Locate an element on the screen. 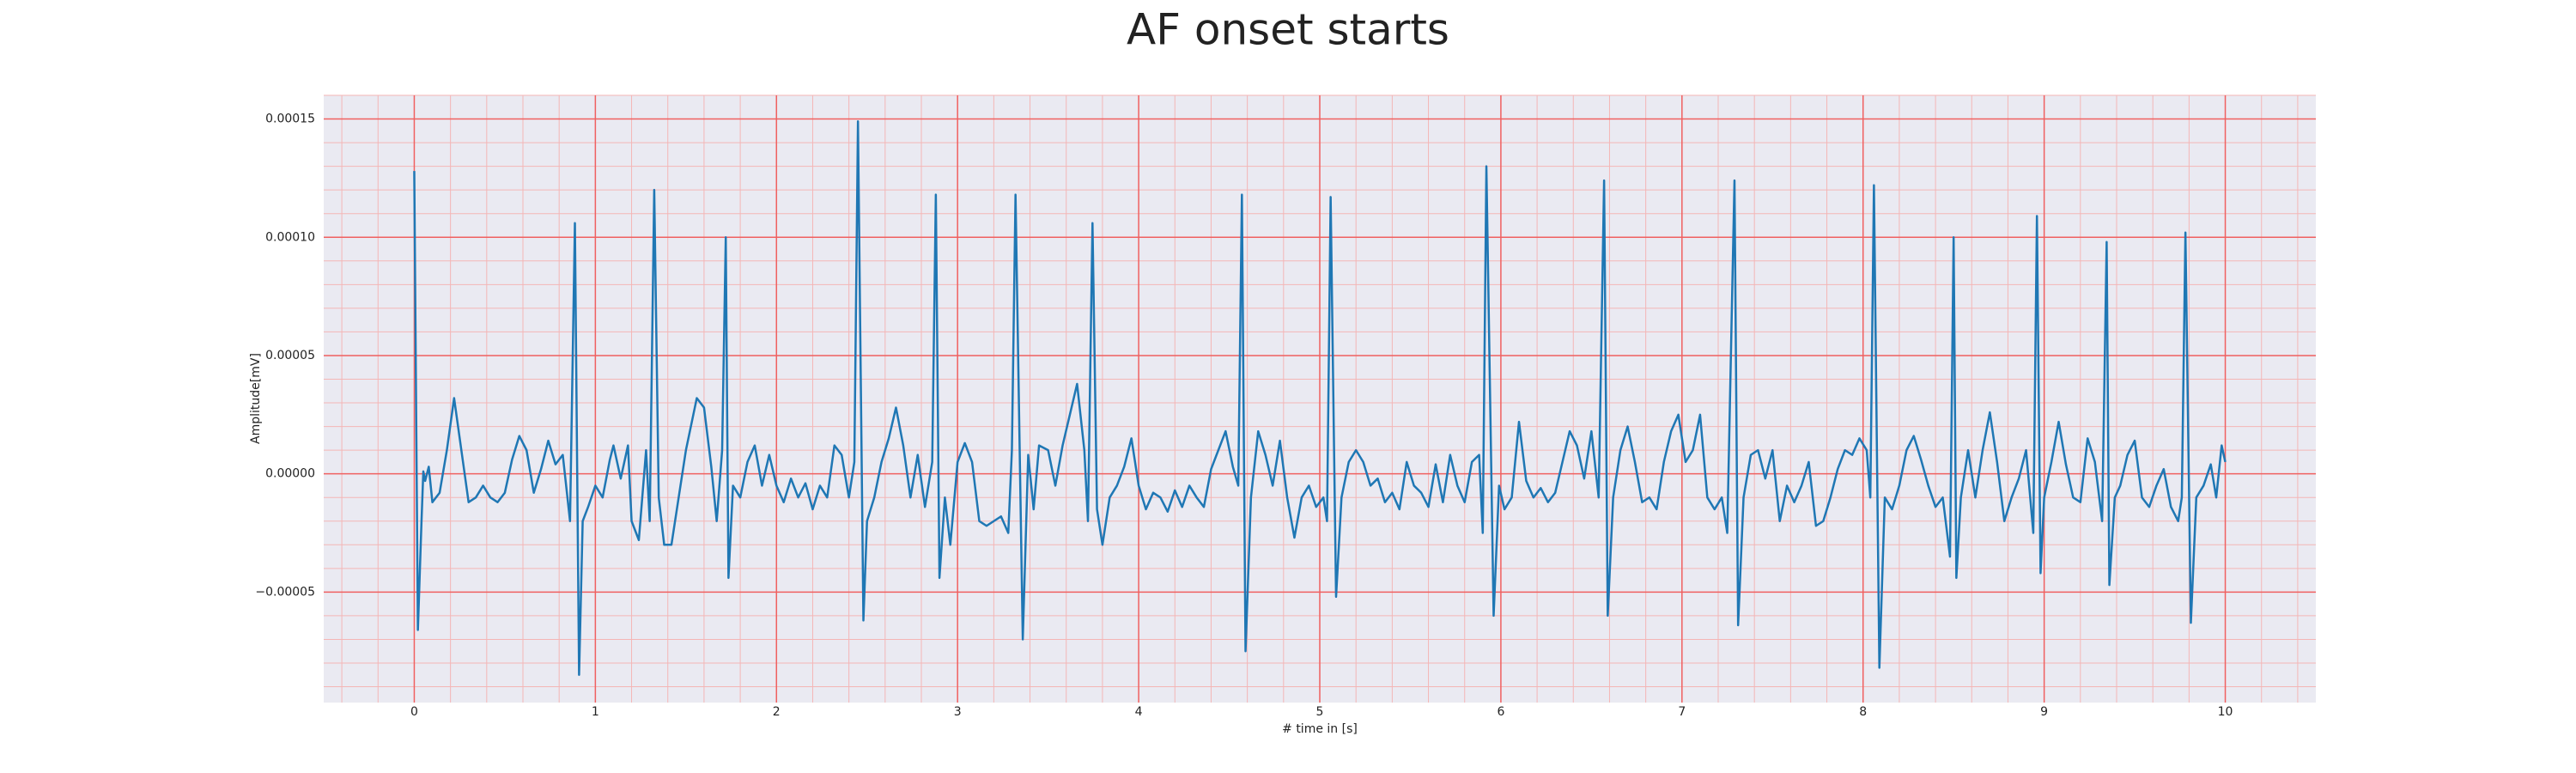 This screenshot has height=773, width=2576. y-tick-label: 0.00005 is located at coordinates (290, 355).